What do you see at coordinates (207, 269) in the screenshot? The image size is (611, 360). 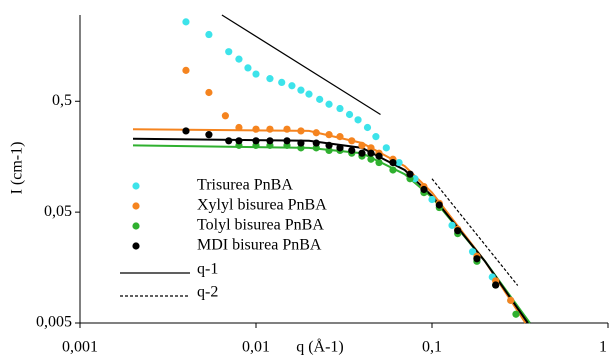 I see `legend-label: q-1` at bounding box center [207, 269].